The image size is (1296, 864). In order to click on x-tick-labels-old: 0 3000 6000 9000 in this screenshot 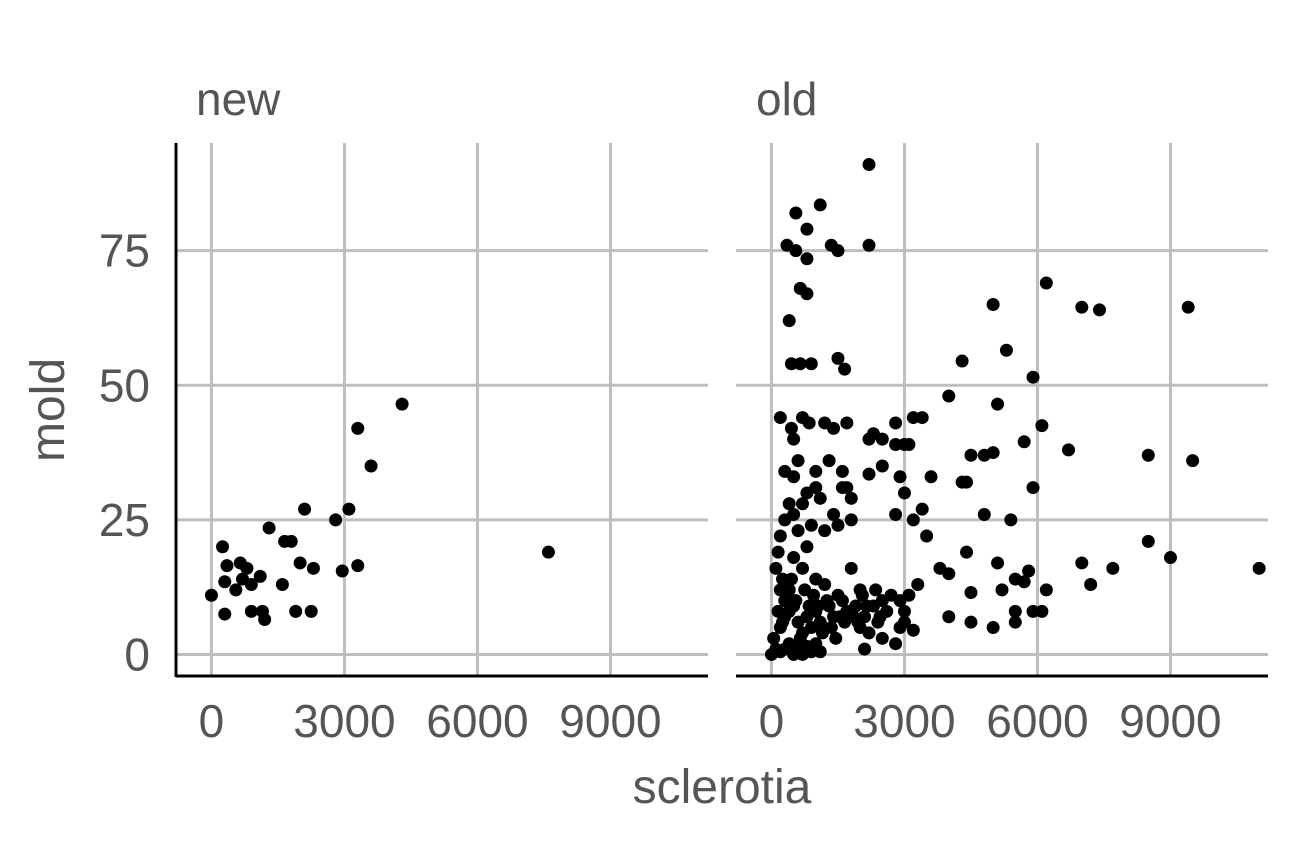, I will do `click(990, 721)`.